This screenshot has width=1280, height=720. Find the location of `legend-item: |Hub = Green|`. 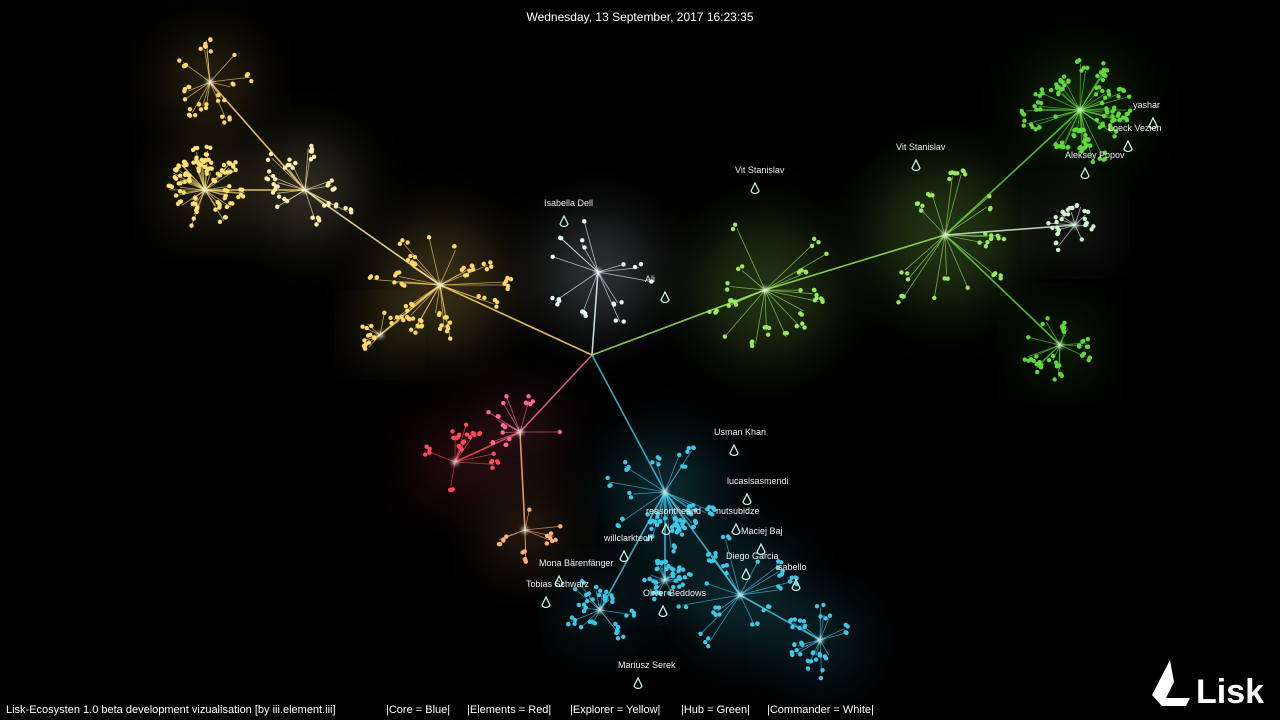

legend-item: |Hub = Green| is located at coordinates (715, 710).